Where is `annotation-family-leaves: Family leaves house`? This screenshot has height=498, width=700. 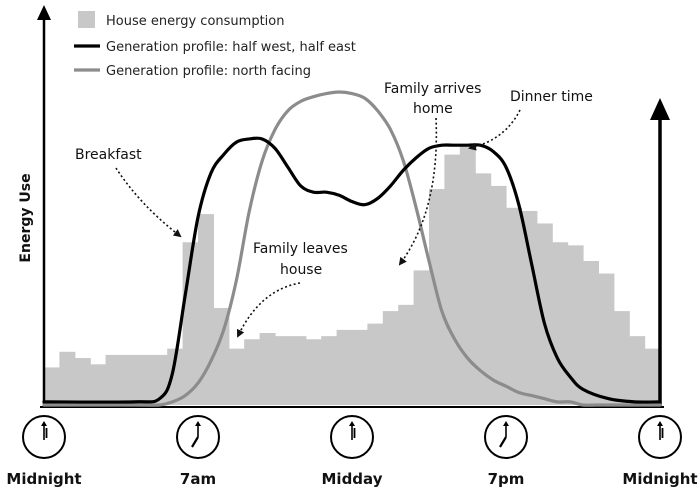 annotation-family-leaves: Family leaves house is located at coordinates (292, 289).